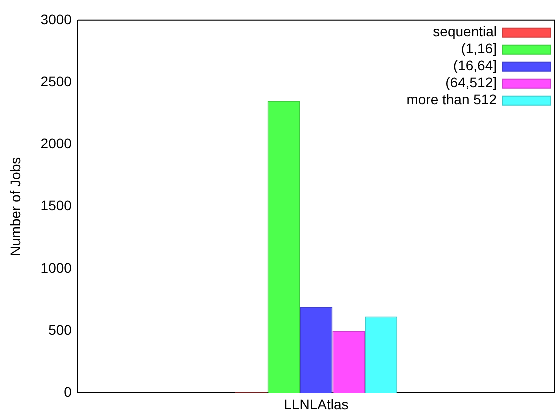  Describe the element at coordinates (316, 404) in the screenshot. I see `x-tick-label: LLNLAtlas` at that location.